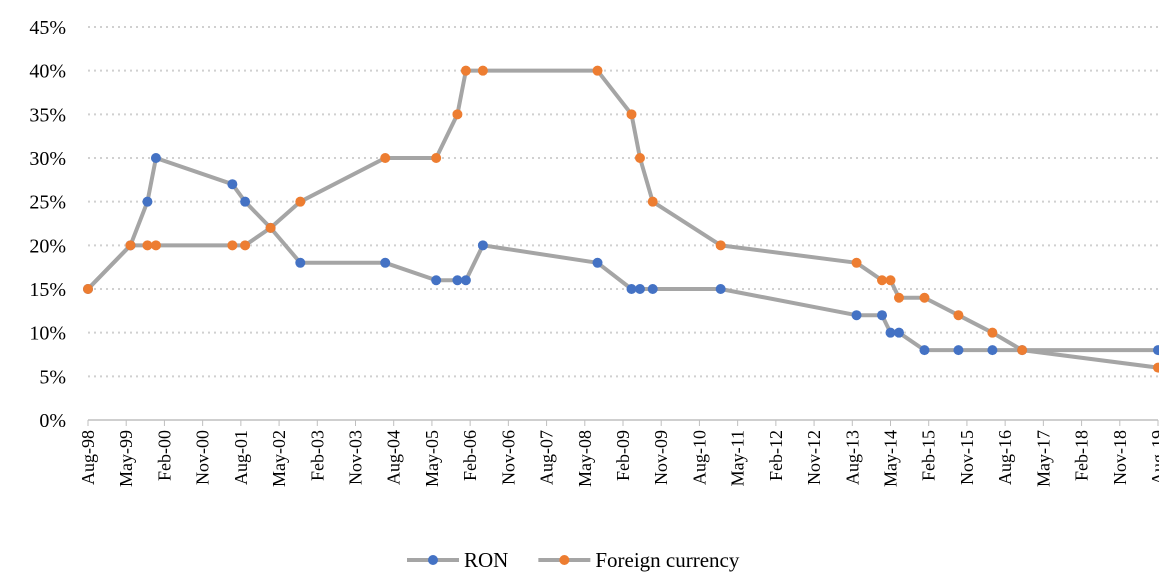 This screenshot has height=574, width=1159. What do you see at coordinates (699, 457) in the screenshot?
I see `x-tick-label: Aug-10` at bounding box center [699, 457].